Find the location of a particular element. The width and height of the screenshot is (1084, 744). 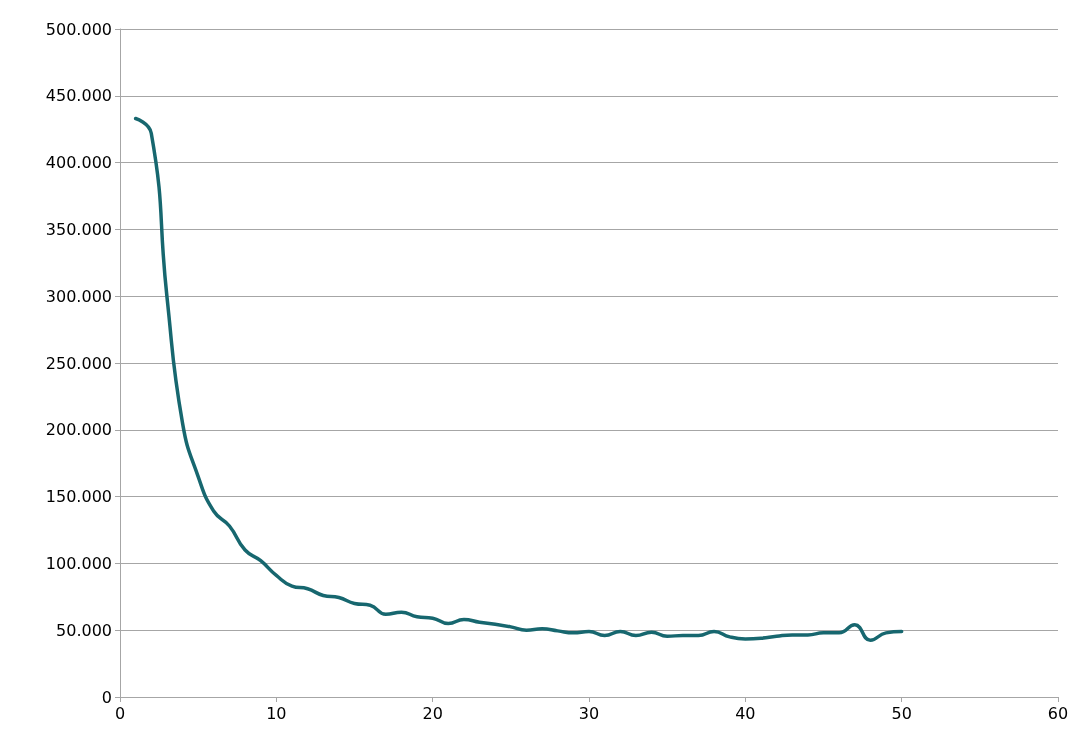

y-tick-label: 50.000 is located at coordinates (84, 630).